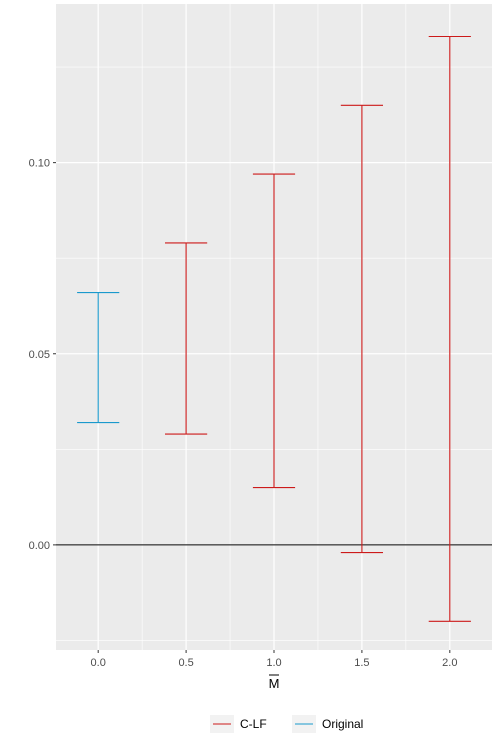  I want to click on legend-item-original: Original, so click(327, 724).